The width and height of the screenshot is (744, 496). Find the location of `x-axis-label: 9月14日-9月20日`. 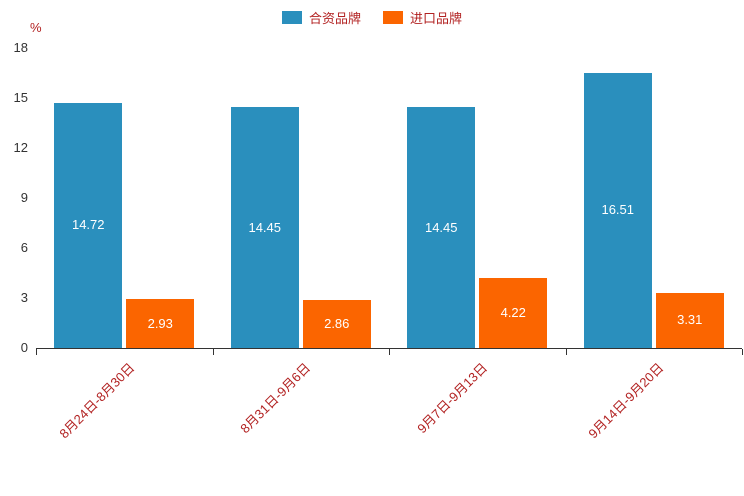

x-axis-label: 9月14日-9月20日 is located at coordinates (626, 401).